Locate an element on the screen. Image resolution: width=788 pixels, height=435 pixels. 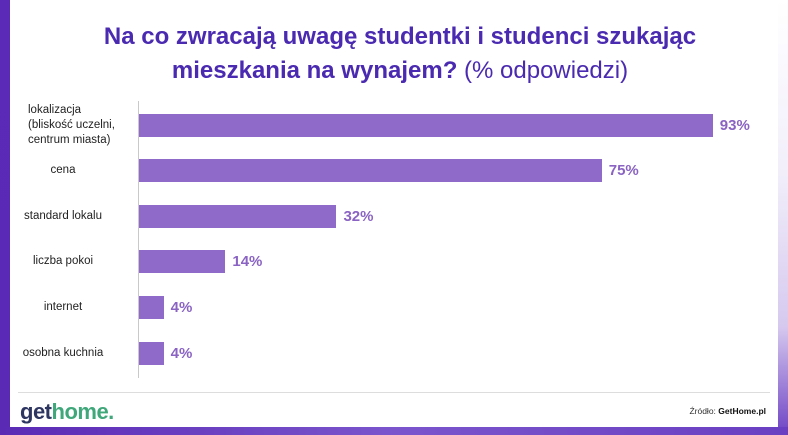
category-label-6: osobna kuchnia is located at coordinates (64, 353).